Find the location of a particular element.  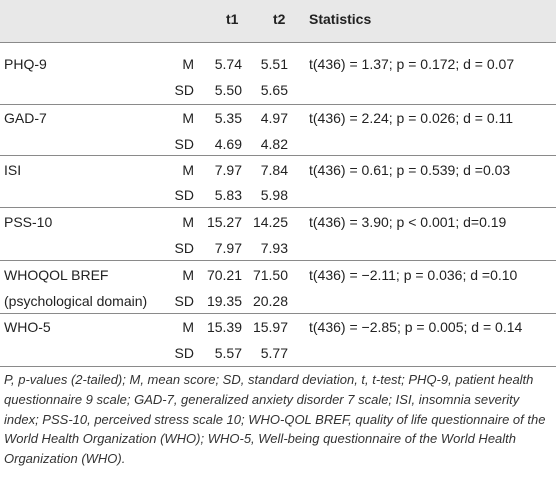

statistics-value: t(436) = −2.85; p = 0.005; d = 0.14 is located at coordinates (416, 327).